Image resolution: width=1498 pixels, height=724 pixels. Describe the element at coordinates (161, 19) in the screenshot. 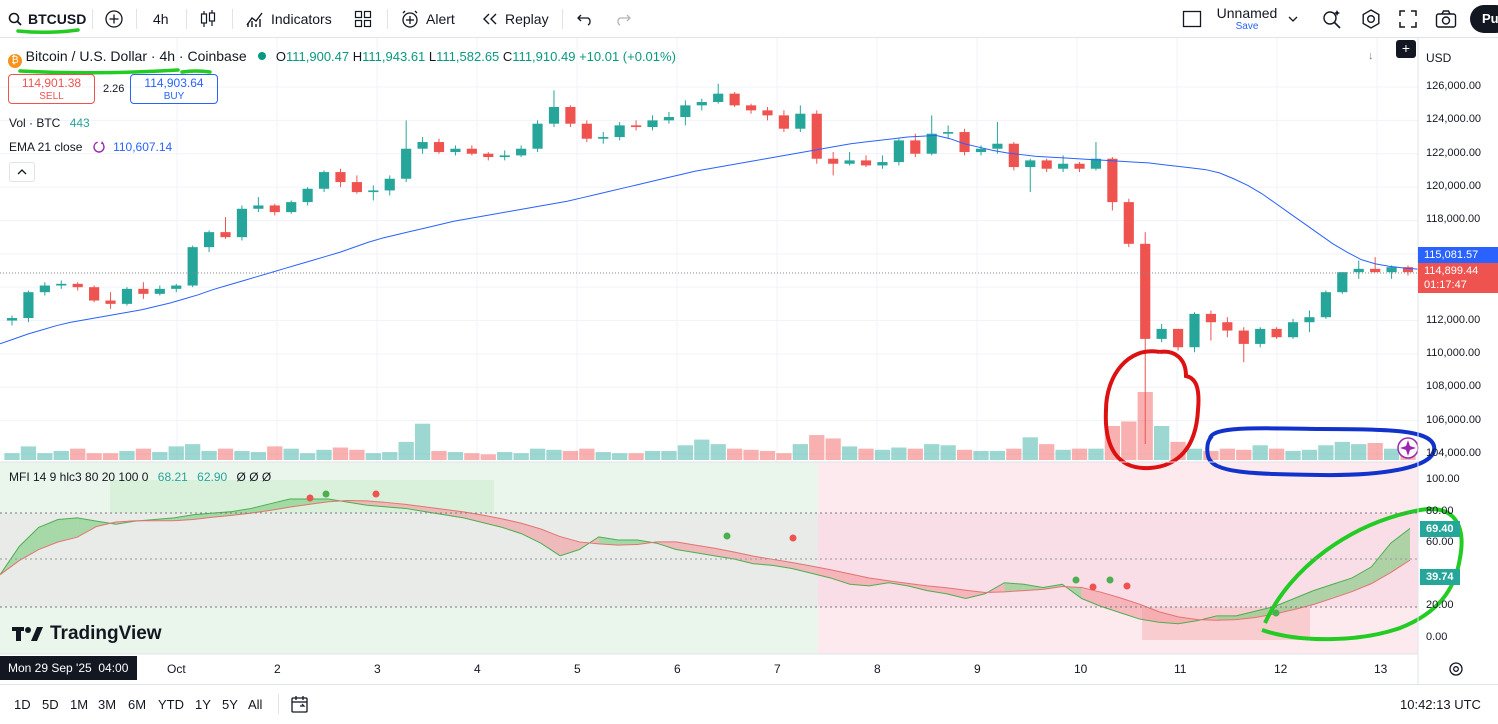

I see `interval-button: 4h` at that location.